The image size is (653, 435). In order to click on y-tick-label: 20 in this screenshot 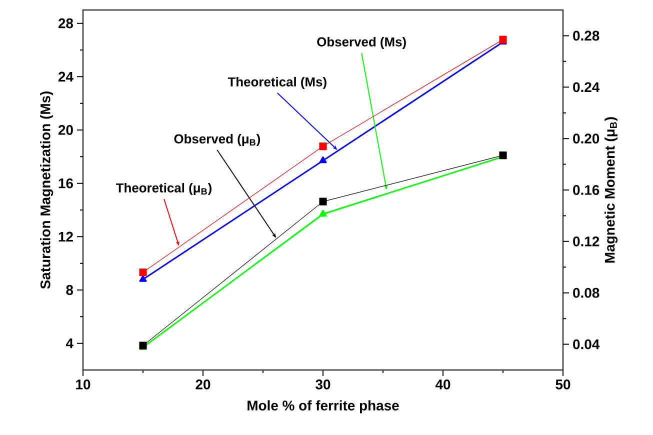, I will do `click(65, 130)`.